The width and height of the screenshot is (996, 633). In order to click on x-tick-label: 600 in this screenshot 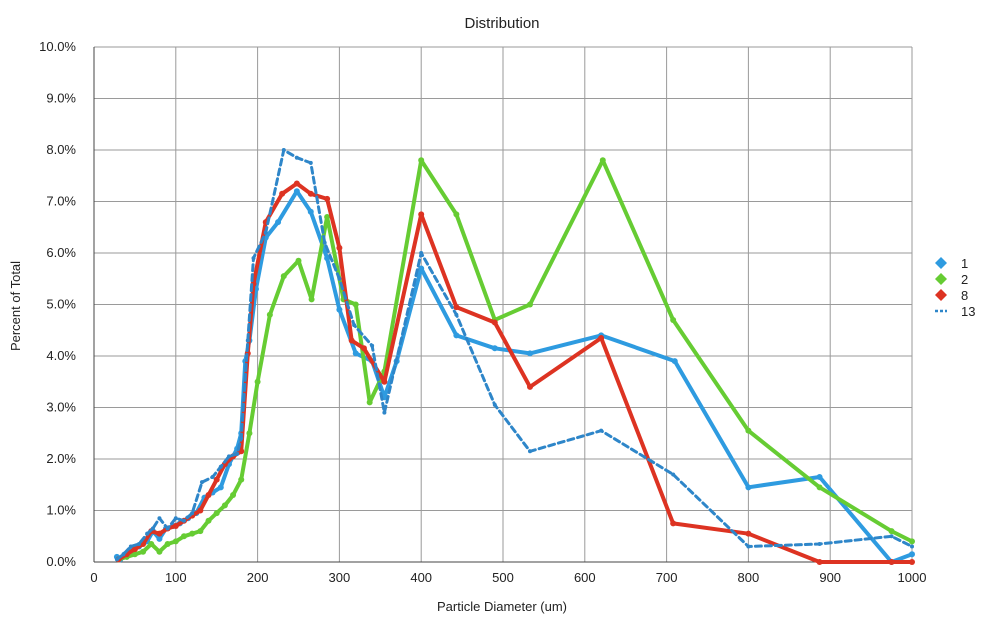, I will do `click(585, 577)`.